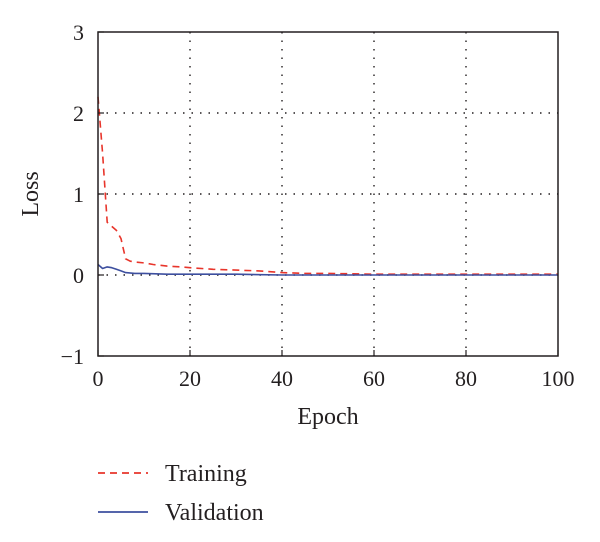 This screenshot has width=600, height=542. Describe the element at coordinates (78, 113) in the screenshot. I see `y-tick-label: 2` at that location.